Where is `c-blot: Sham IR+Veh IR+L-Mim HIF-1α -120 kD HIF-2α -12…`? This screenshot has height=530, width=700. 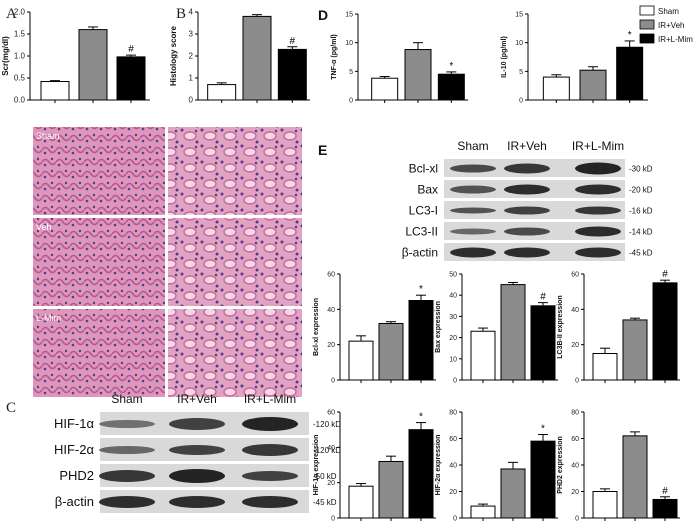 c-blot: Sham IR+Veh IR+L-Mim HIF-1α -120 kD HIF-2α -12… is located at coordinates (197, 452).